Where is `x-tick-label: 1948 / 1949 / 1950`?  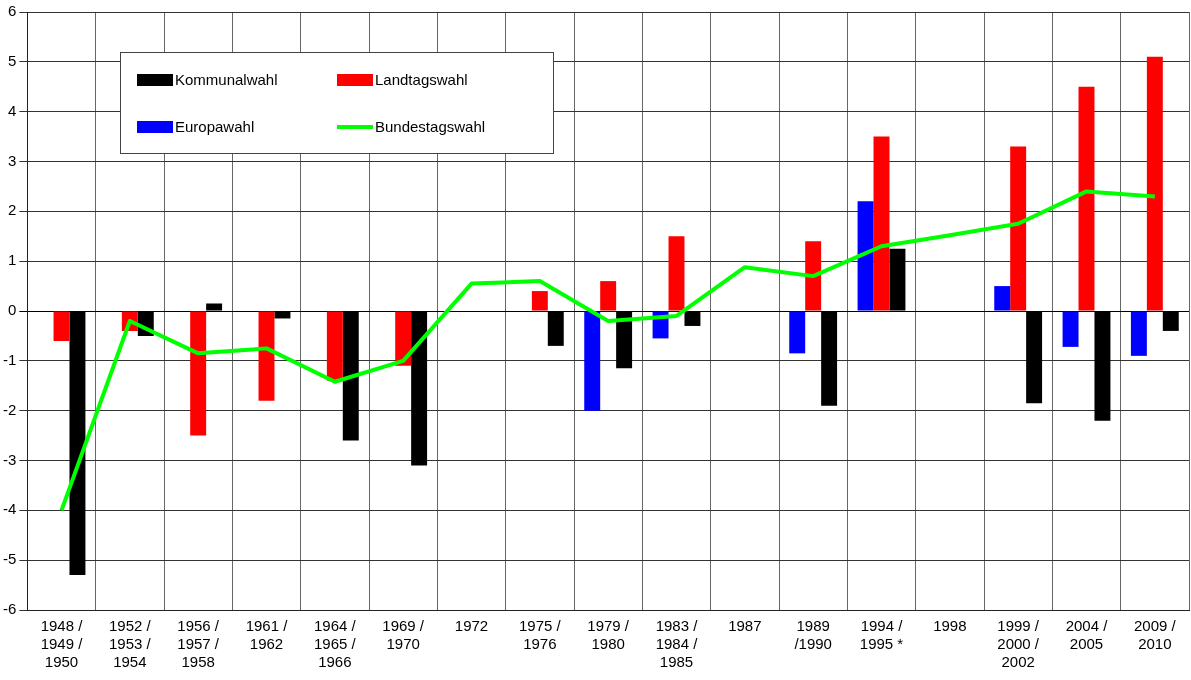
x-tick-label: 1948 / 1949 / 1950 is located at coordinates (62, 644).